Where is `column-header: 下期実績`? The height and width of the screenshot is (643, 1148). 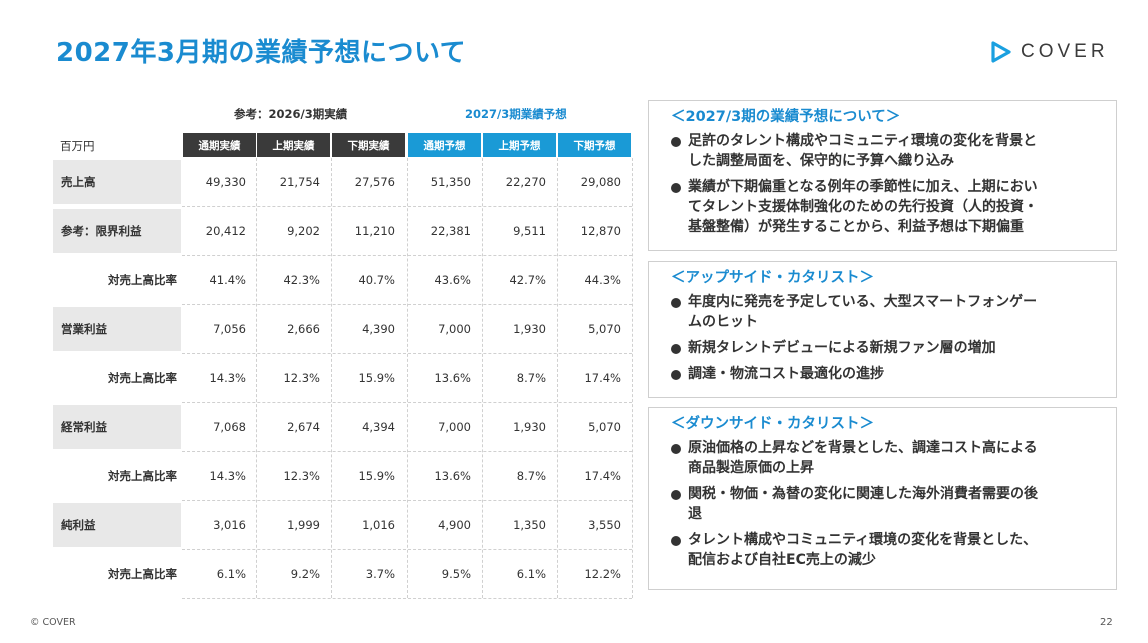 column-header: 下期実績 is located at coordinates (368, 145).